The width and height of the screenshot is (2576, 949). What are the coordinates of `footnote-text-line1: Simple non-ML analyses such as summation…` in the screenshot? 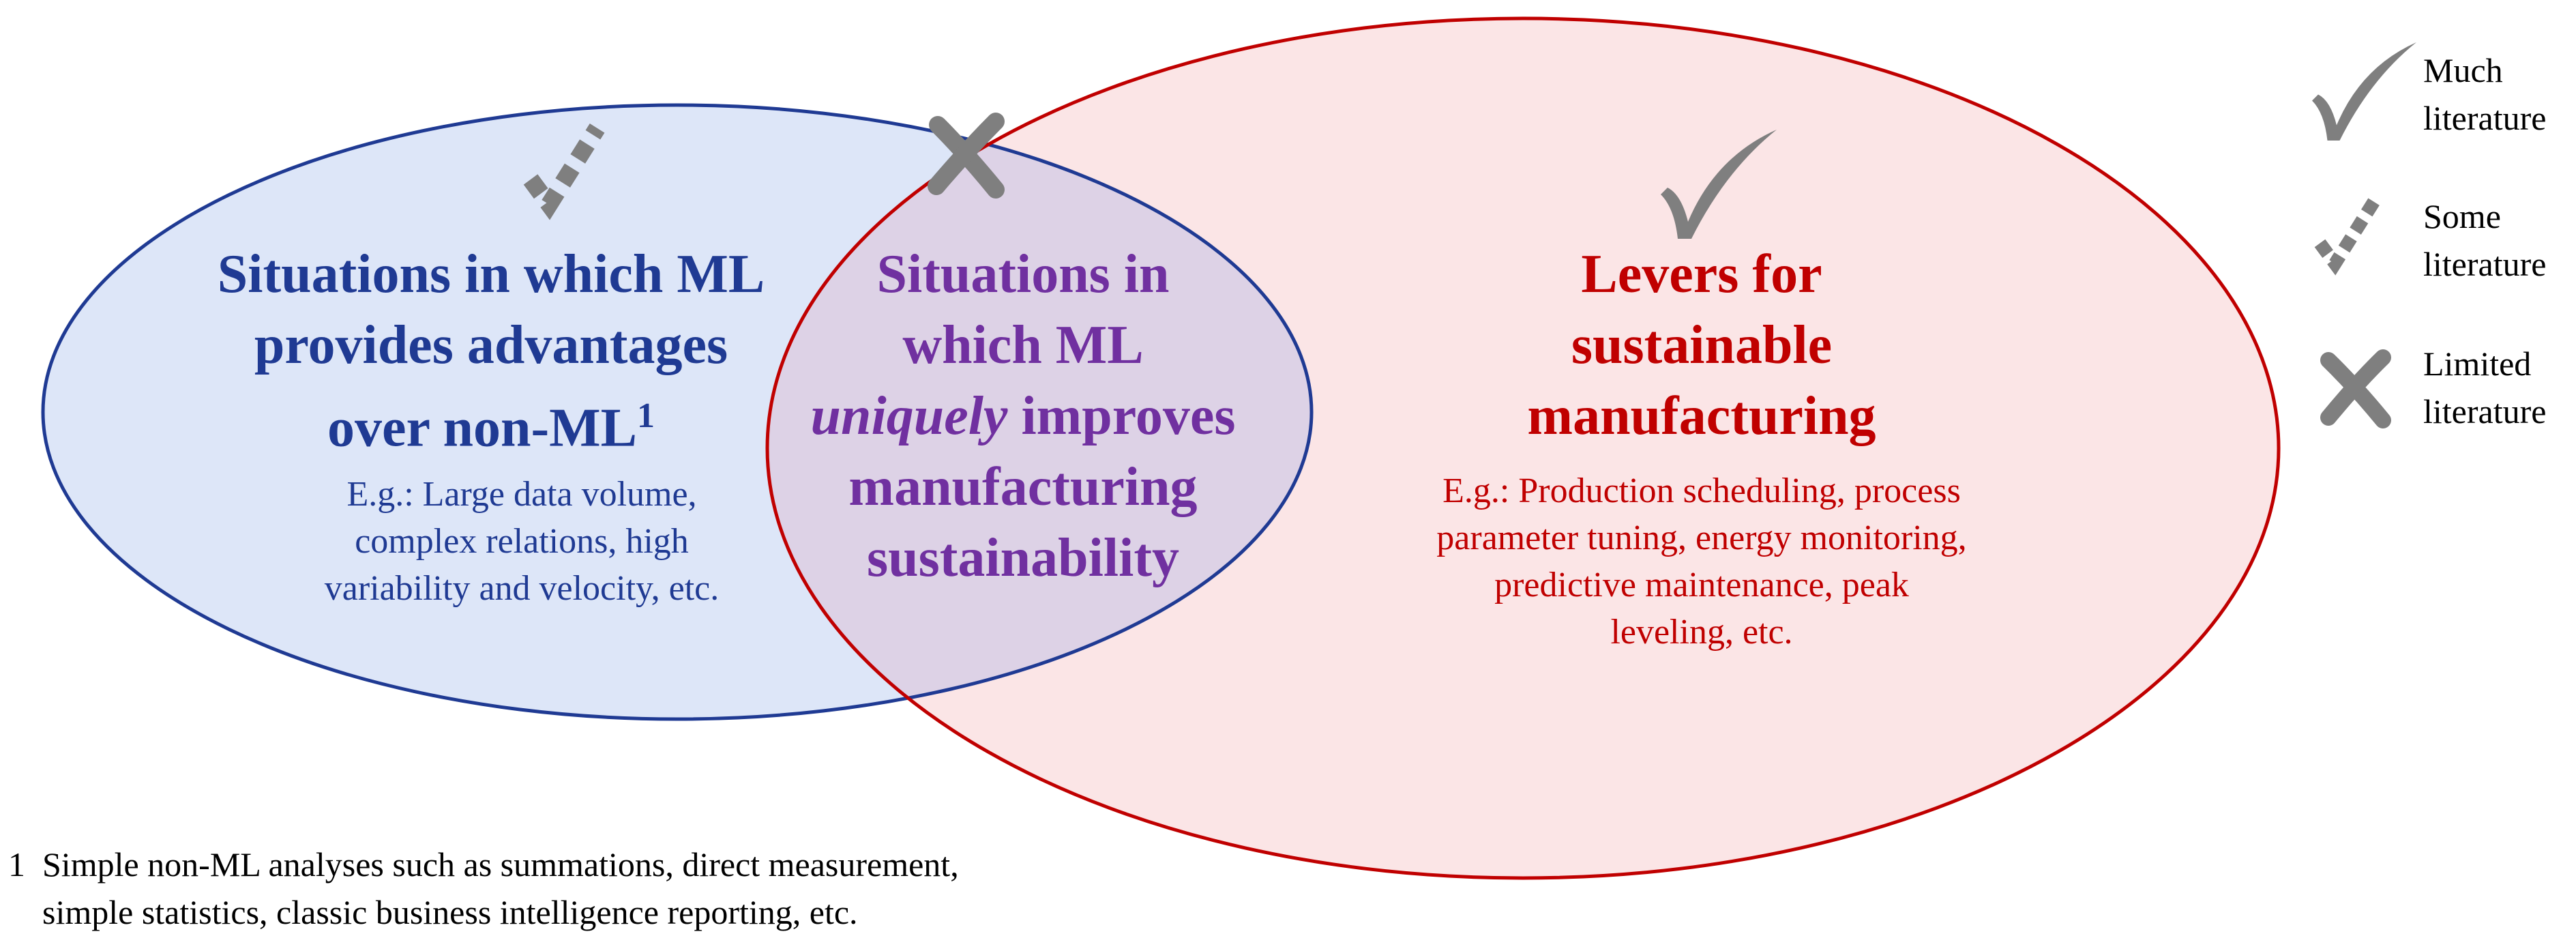 It's located at (500, 865).